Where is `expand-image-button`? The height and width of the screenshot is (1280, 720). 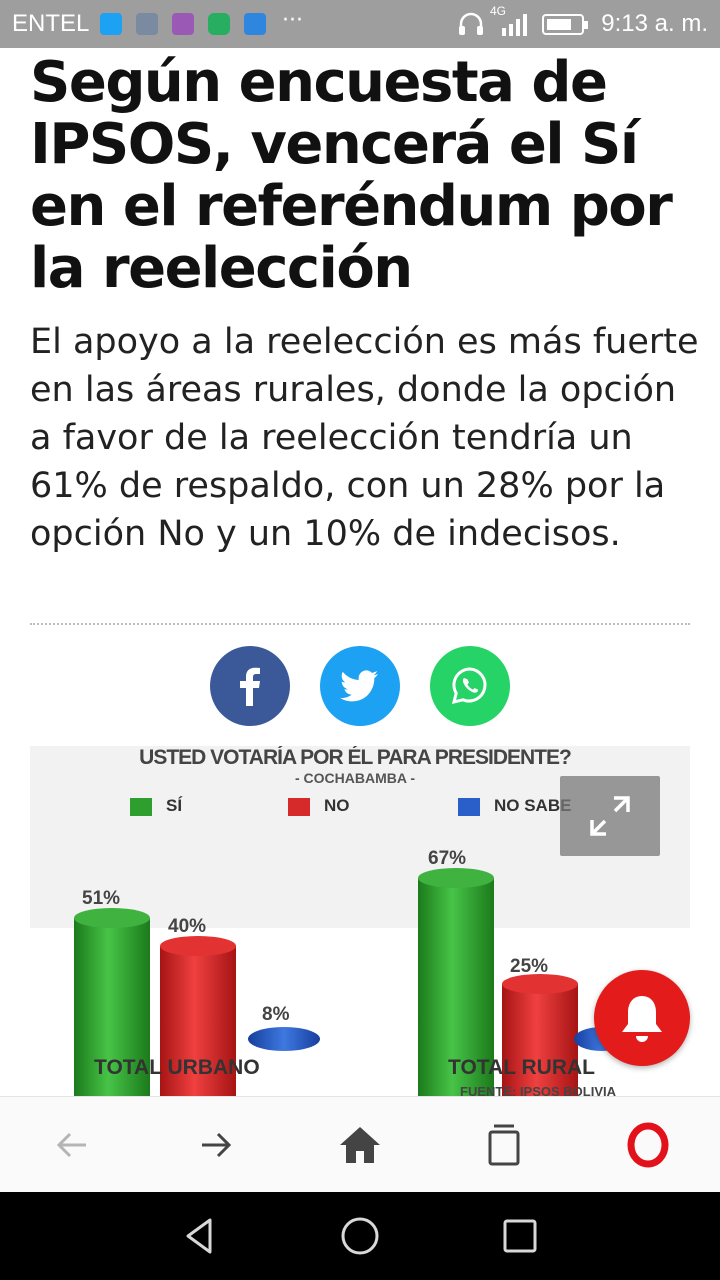
expand-image-button is located at coordinates (610, 816).